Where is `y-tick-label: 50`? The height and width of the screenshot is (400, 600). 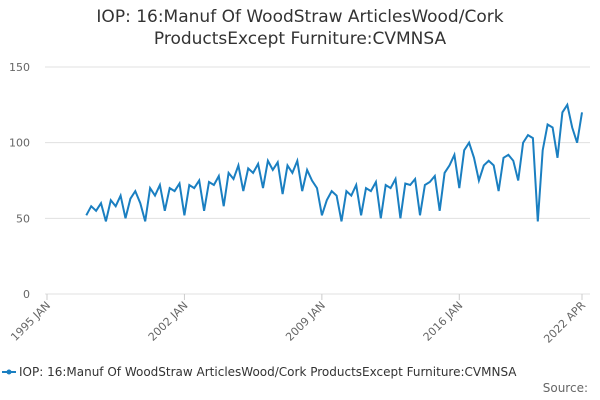 y-tick-label: 50 is located at coordinates (23, 218).